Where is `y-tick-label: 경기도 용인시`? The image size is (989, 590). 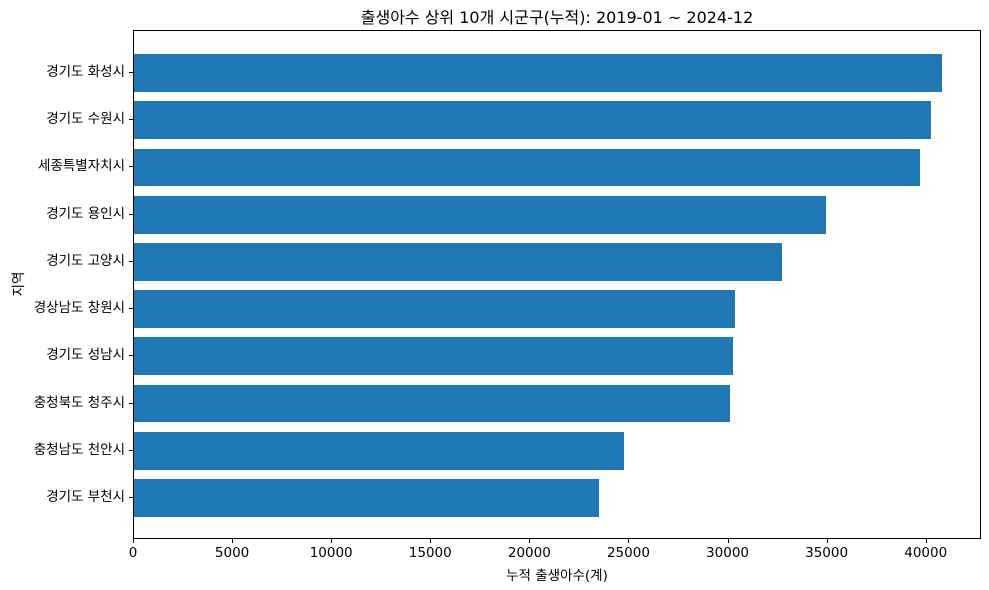 y-tick-label: 경기도 용인시 is located at coordinates (85, 213).